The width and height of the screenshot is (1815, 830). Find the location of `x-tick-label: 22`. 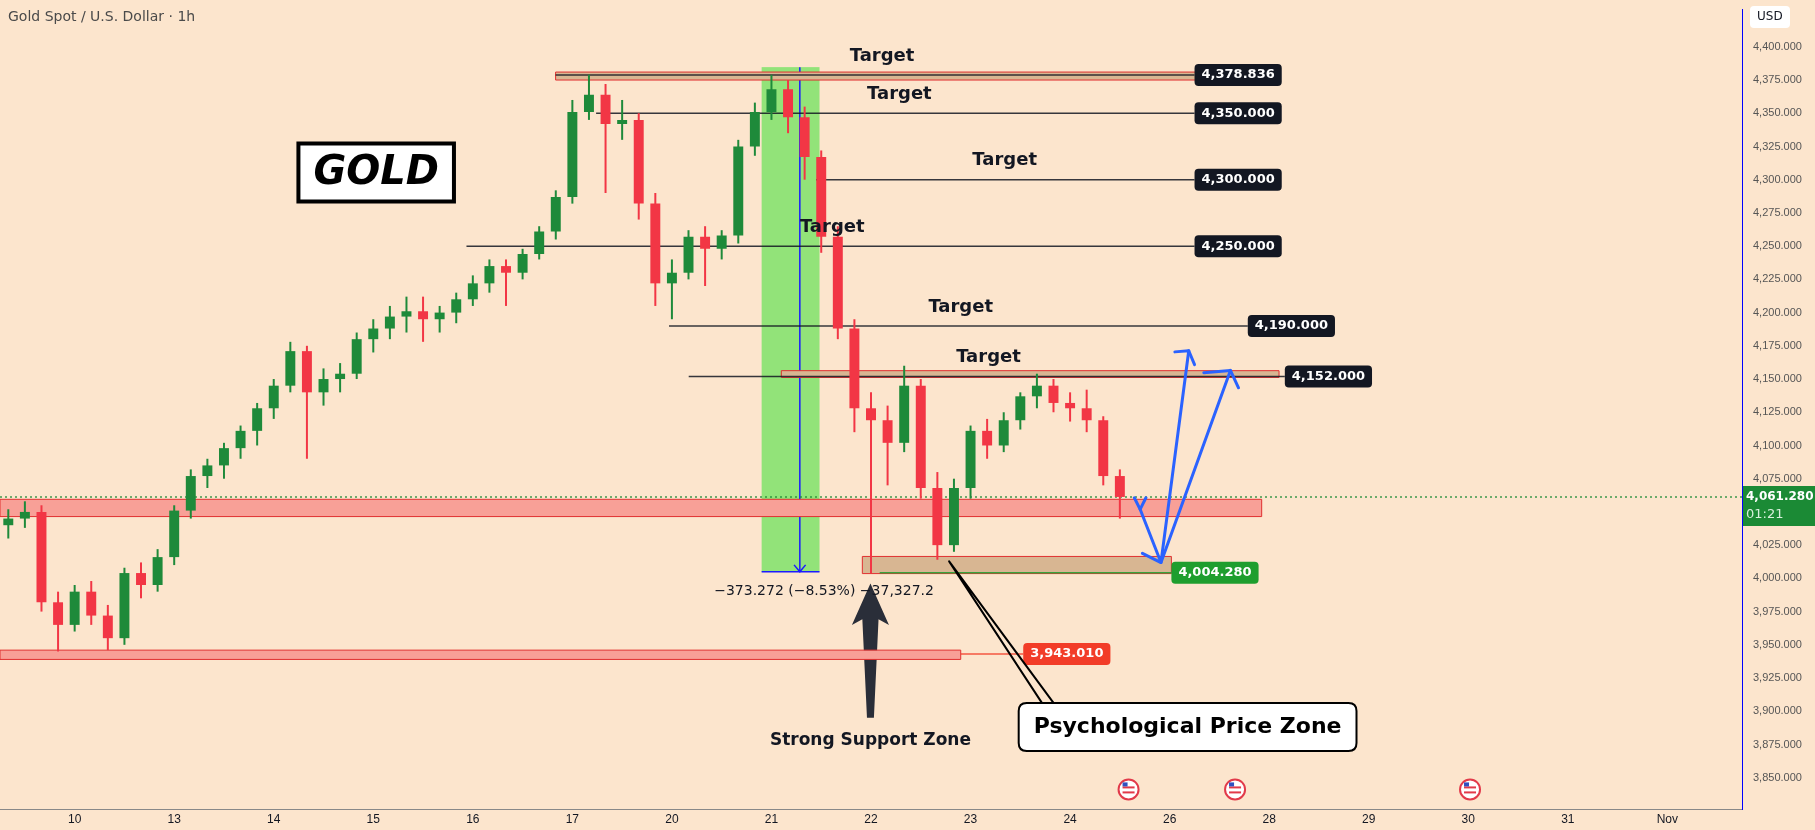

x-tick-label: 22 is located at coordinates (871, 819).